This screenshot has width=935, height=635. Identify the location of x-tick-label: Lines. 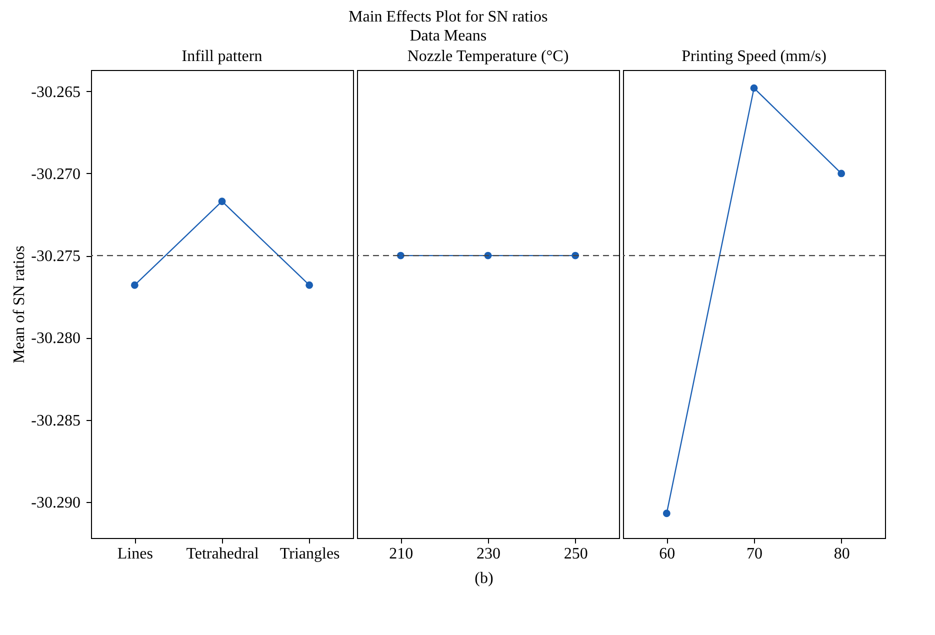
(135, 554).